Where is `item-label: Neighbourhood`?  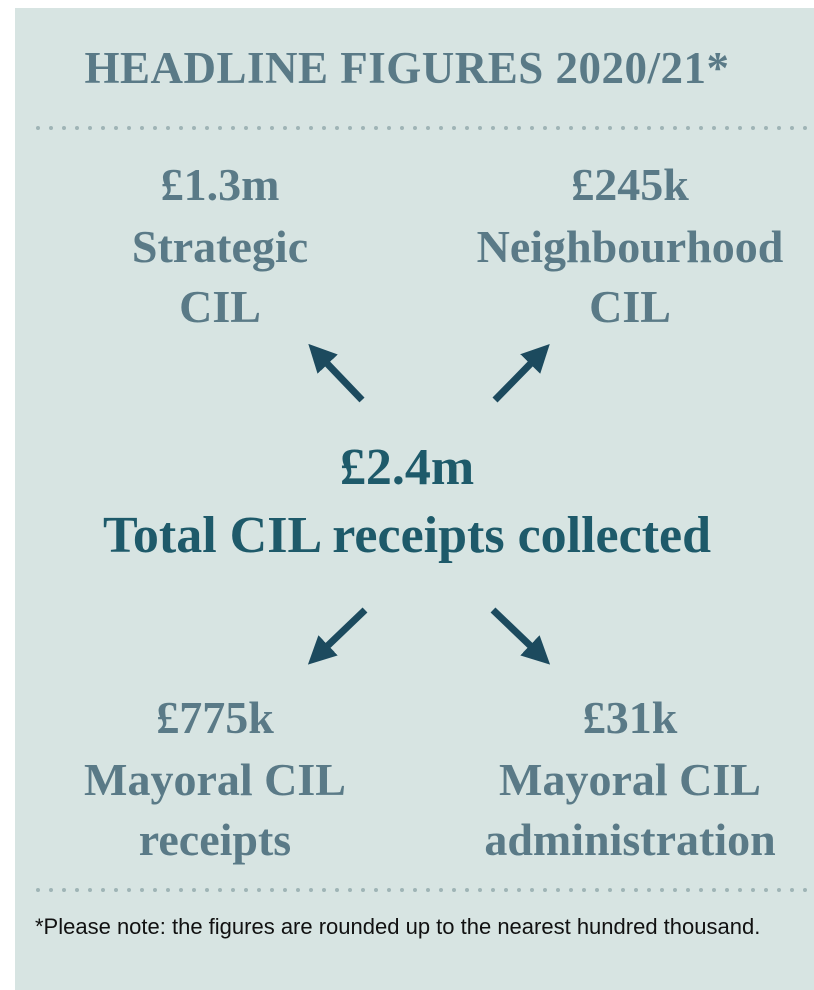 item-label: Neighbourhood is located at coordinates (630, 246).